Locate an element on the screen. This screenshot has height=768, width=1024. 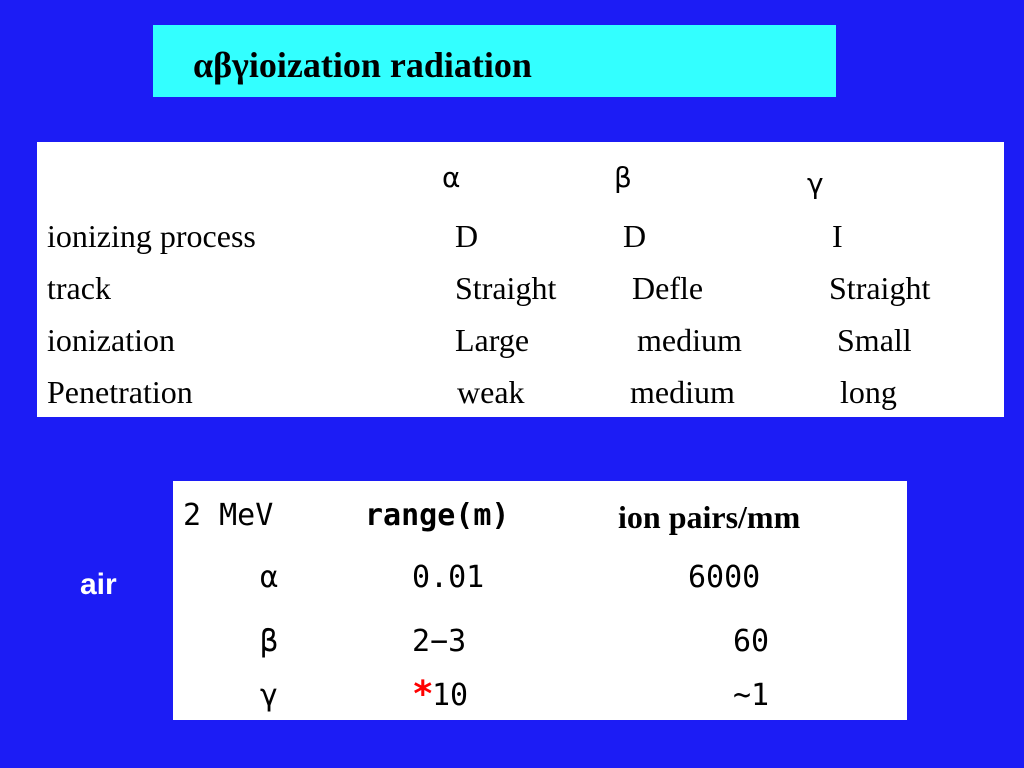
title-box: αβγioization radiation is located at coordinates (494, 61).